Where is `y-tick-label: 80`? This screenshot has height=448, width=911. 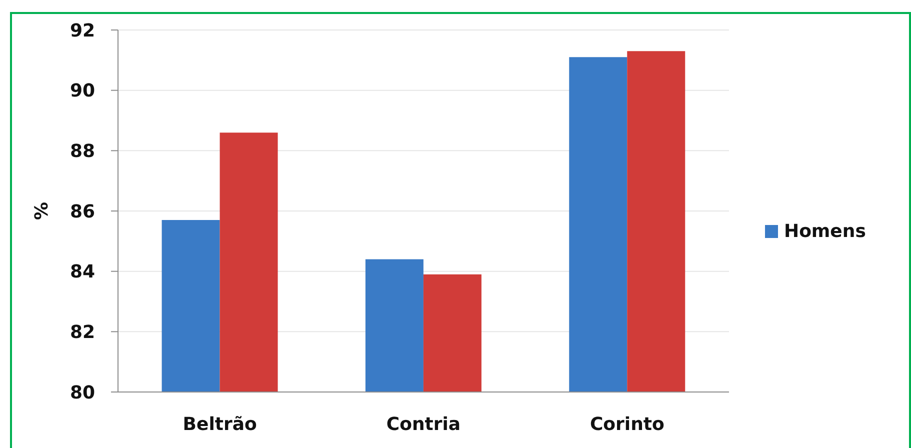
y-tick-label: 80 is located at coordinates (82, 393).